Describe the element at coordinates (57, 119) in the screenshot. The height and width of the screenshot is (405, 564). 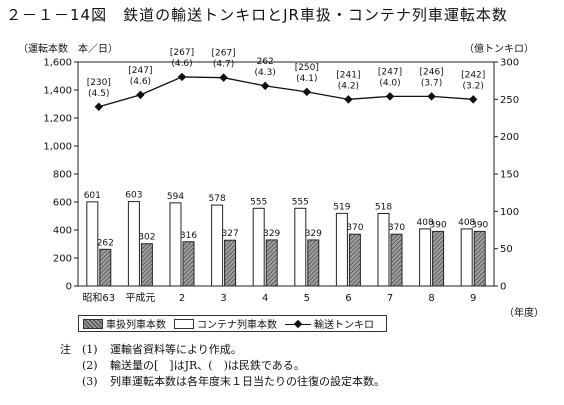
I see `left-tick-label: 1,200` at that location.